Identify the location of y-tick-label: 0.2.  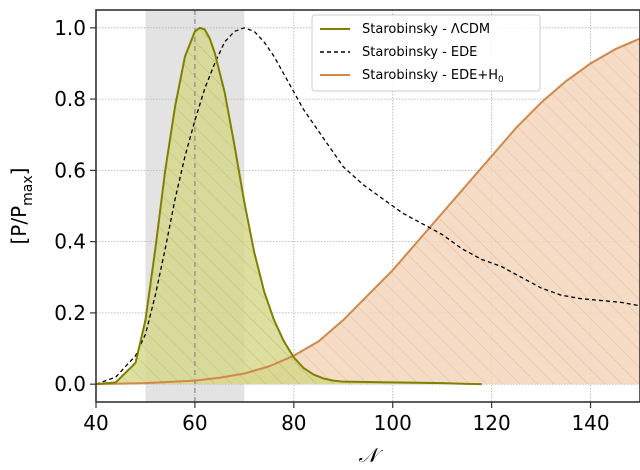
(70, 313).